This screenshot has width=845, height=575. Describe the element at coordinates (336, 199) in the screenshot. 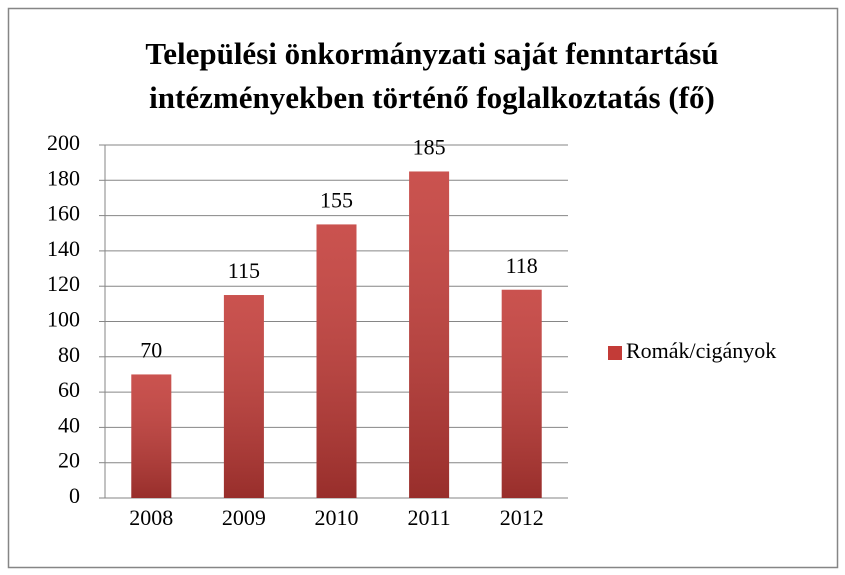

I see `data-label: 155` at that location.